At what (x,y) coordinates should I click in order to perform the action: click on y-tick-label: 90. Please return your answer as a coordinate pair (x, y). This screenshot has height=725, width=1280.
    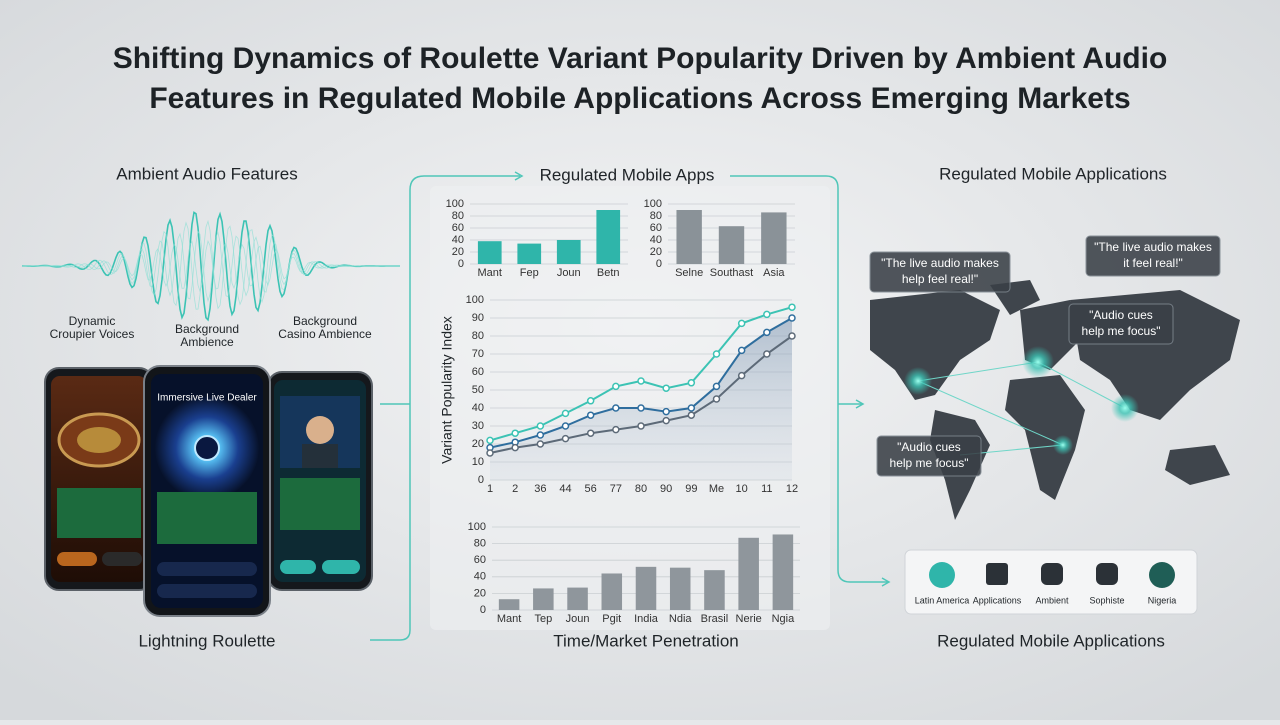
    Looking at the image, I should click on (478, 318).